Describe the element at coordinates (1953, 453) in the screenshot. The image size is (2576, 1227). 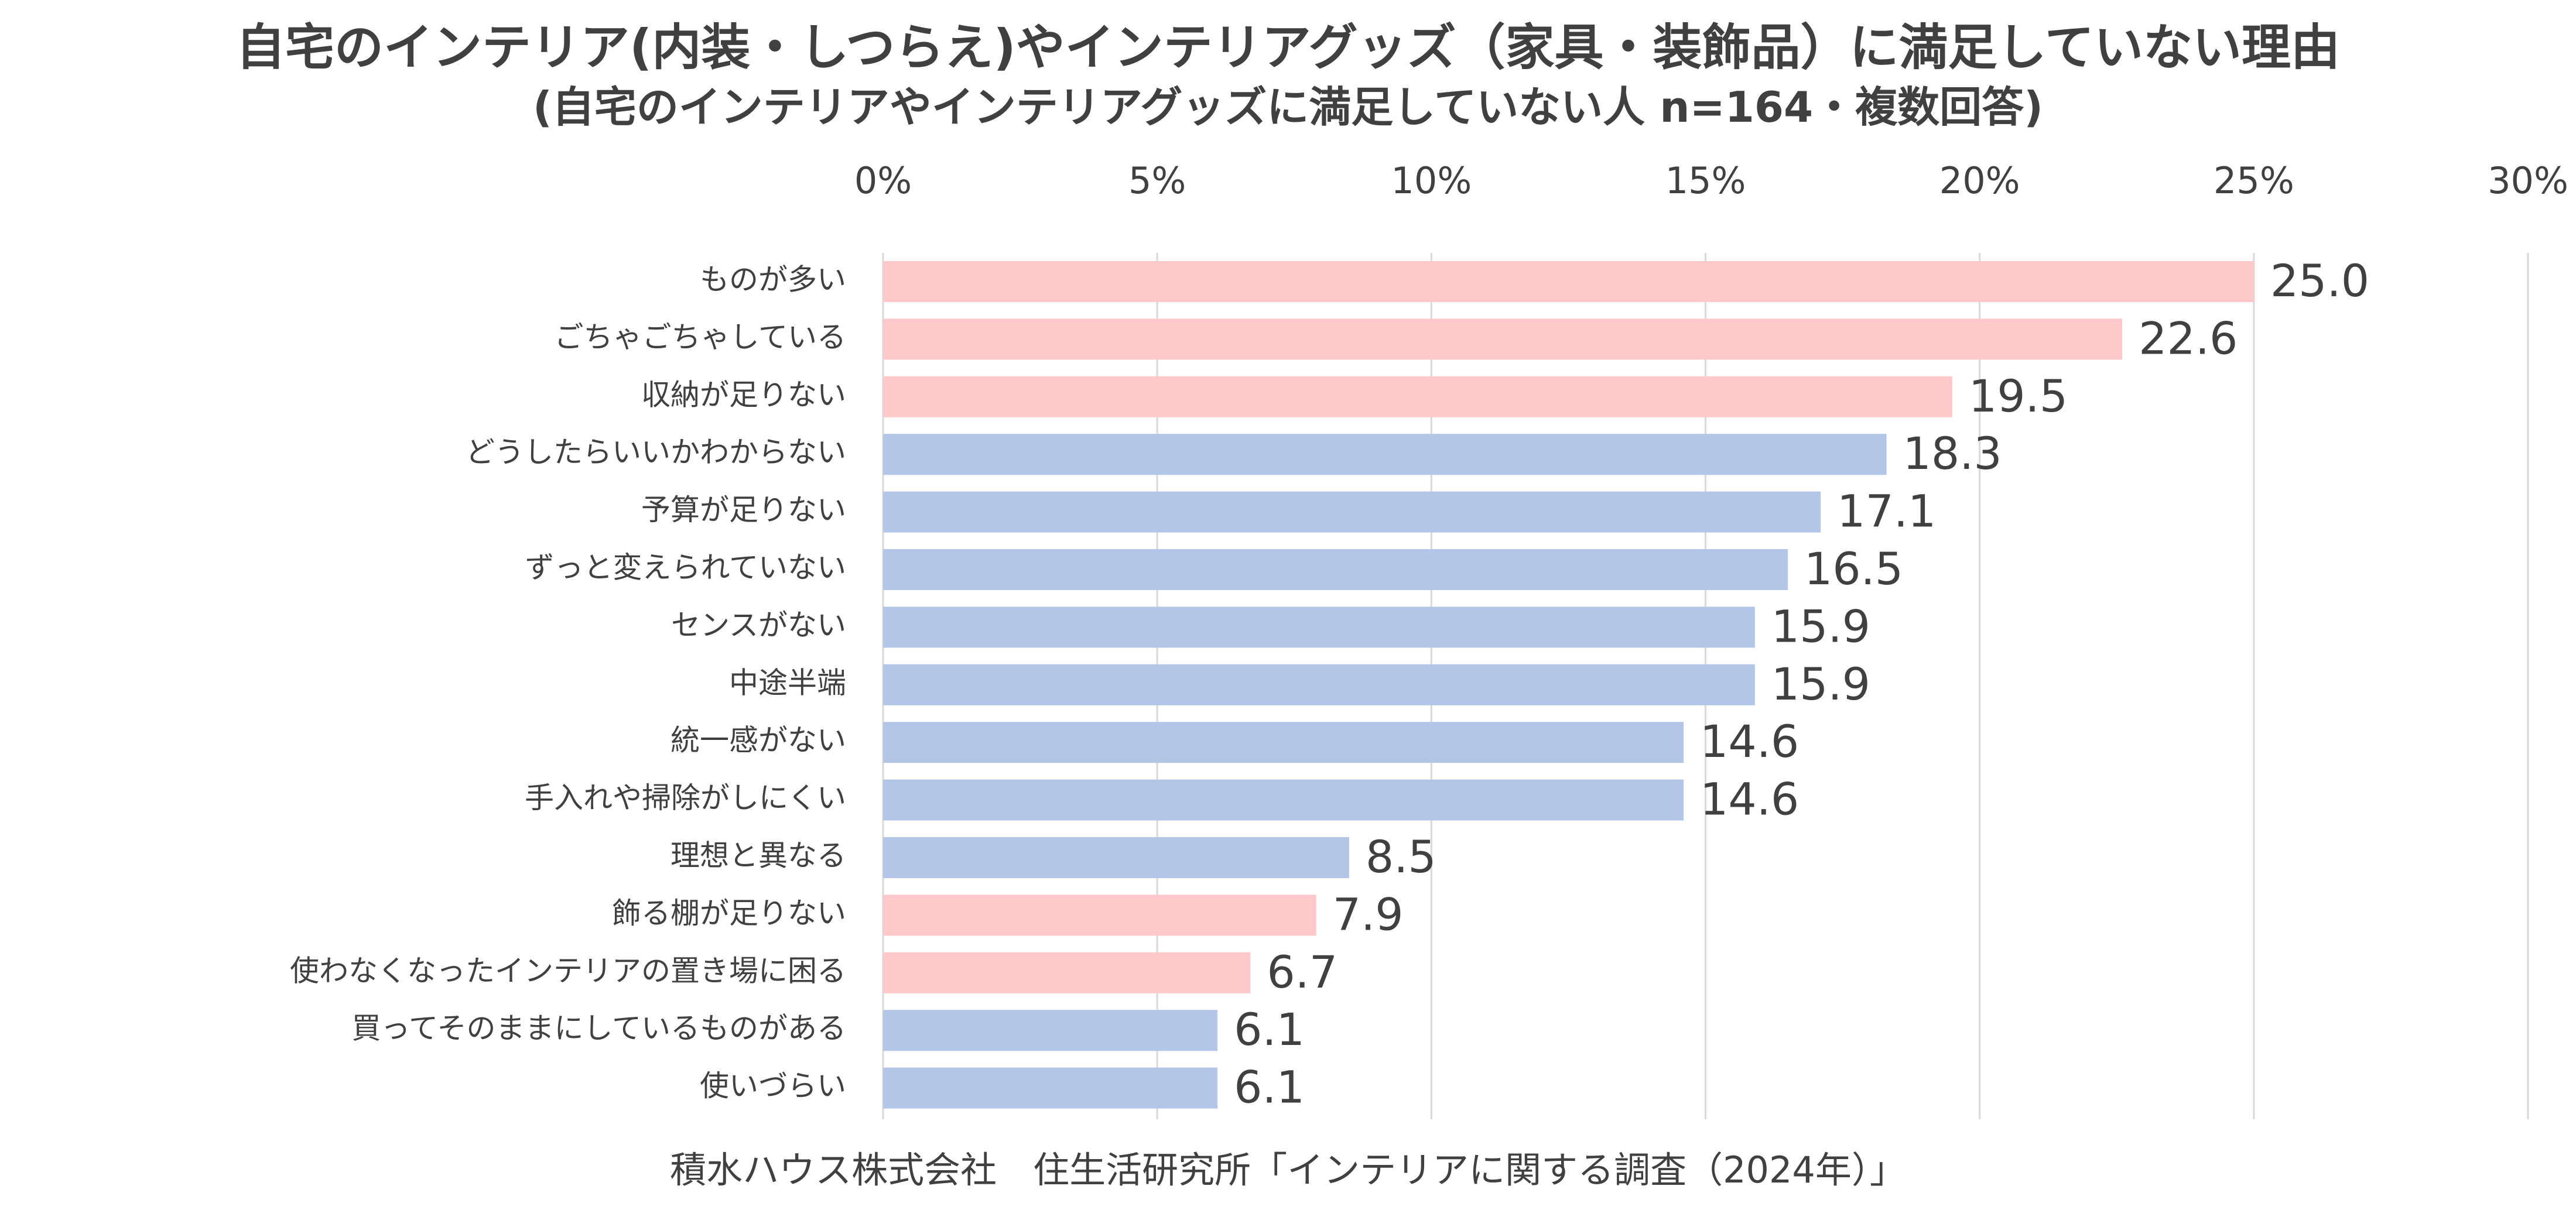
I see `value-label: 18.3` at that location.